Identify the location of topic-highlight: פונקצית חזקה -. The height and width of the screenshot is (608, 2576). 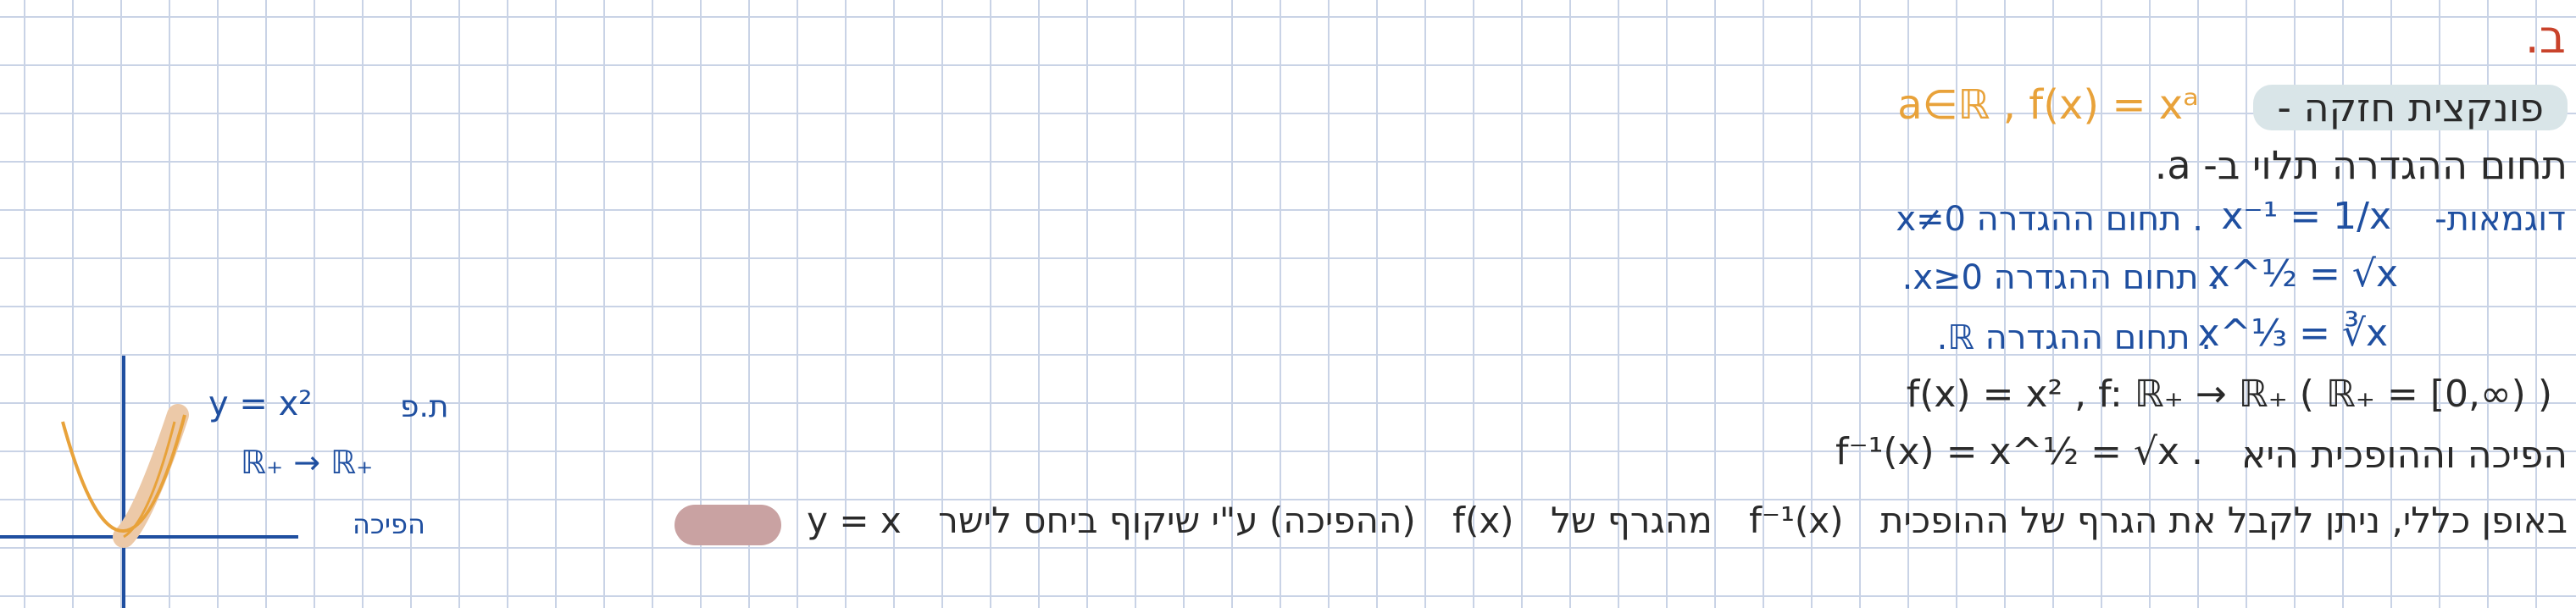
(2410, 107).